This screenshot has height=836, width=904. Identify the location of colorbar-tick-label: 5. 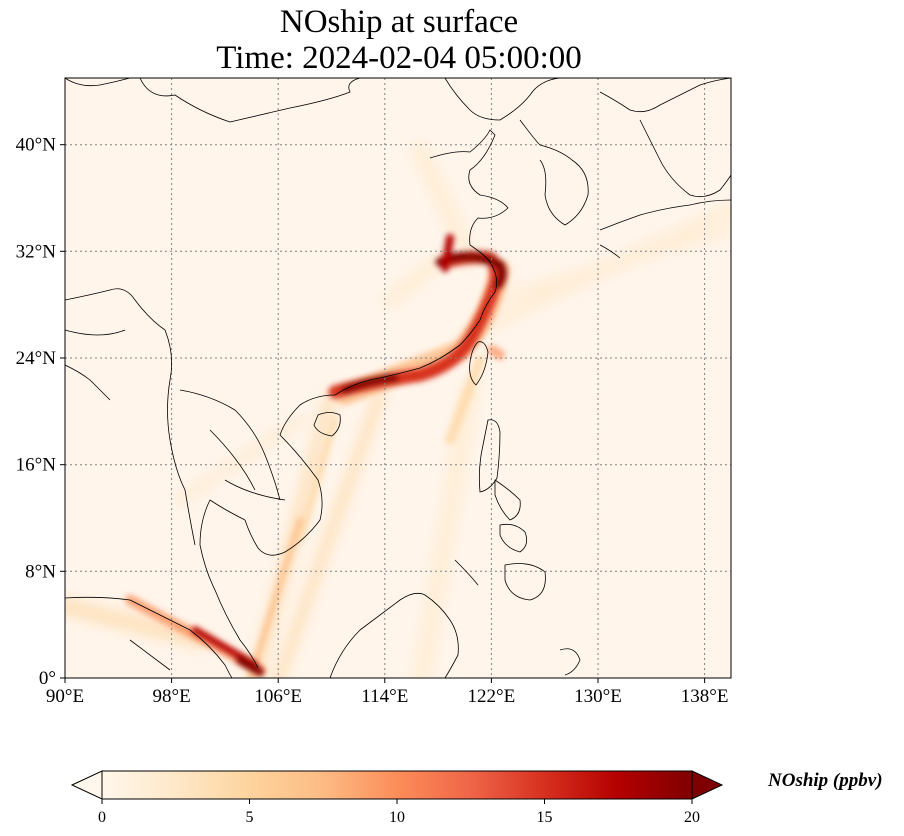
(250, 817).